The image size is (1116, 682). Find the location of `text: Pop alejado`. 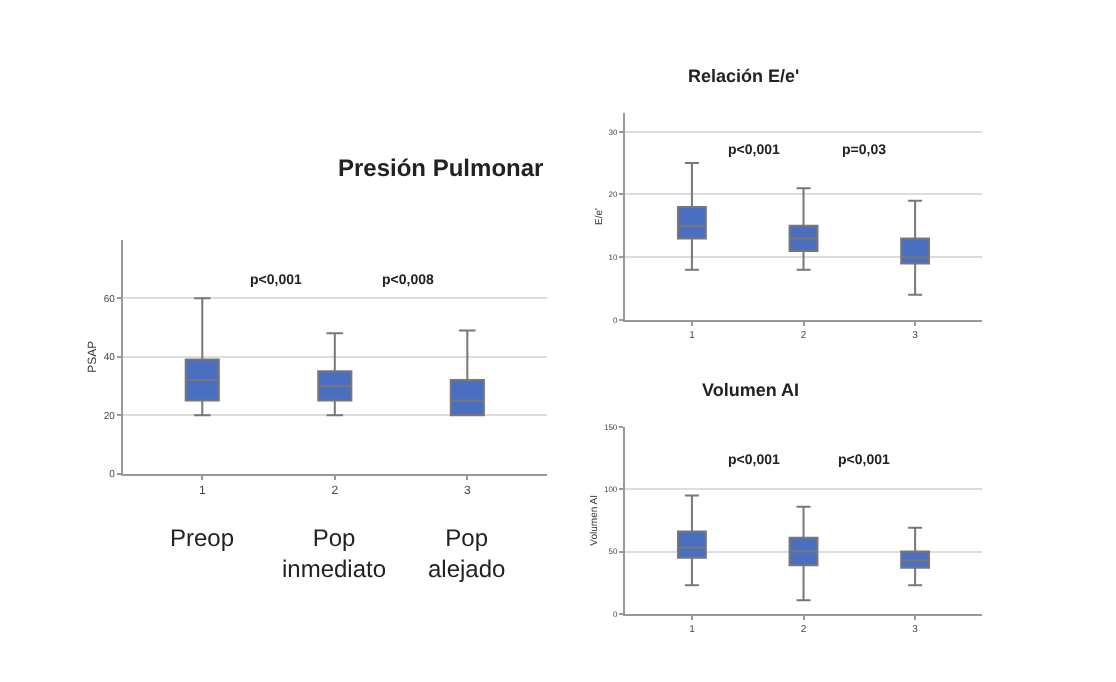

text: Pop alejado is located at coordinates (467, 554).